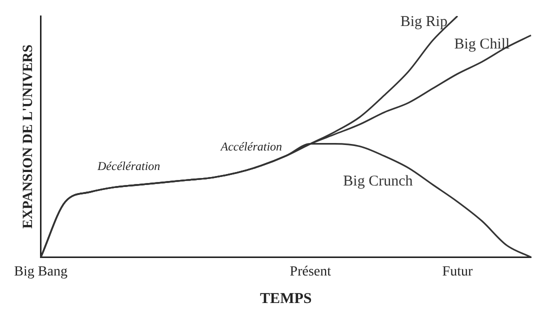 The height and width of the screenshot is (326, 555). What do you see at coordinates (41, 272) in the screenshot?
I see `x-tick-label: Big Bang` at bounding box center [41, 272].